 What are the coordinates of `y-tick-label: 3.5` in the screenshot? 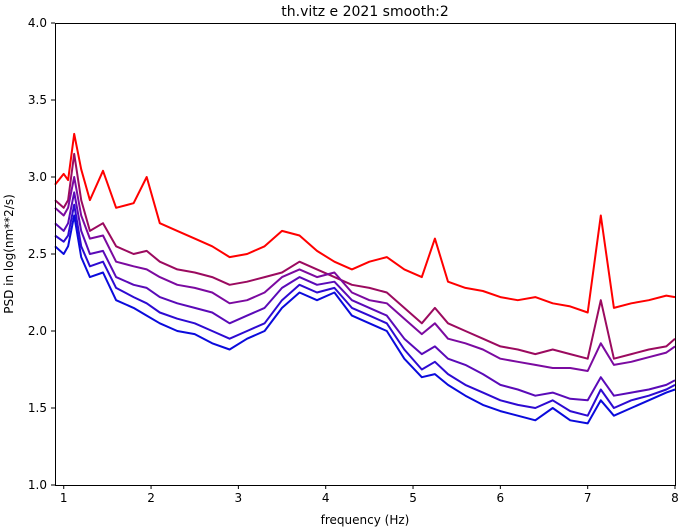 It's located at (37, 100).